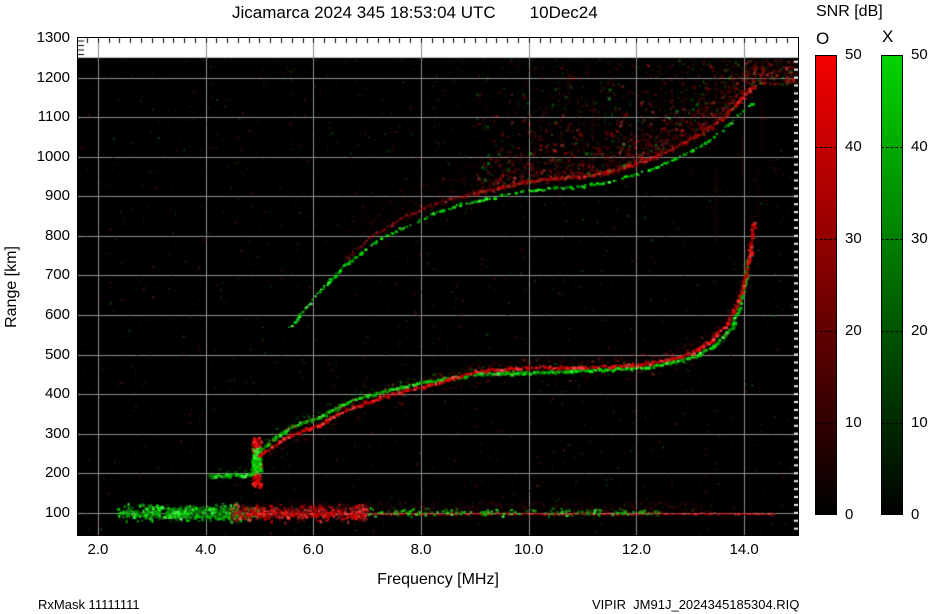 This screenshot has height=614, width=932. I want to click on title-date: 10Dec24, so click(563, 12).